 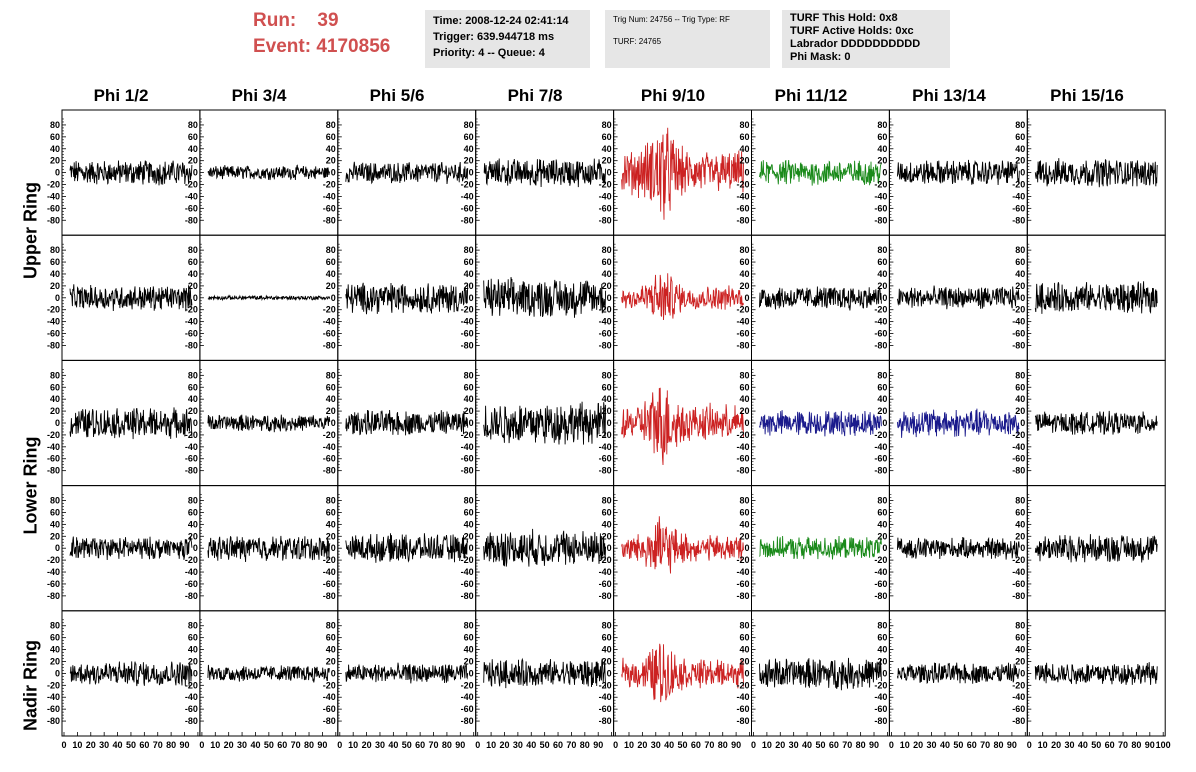 I want to click on x-tick-label: 40, so click(x=118, y=745).